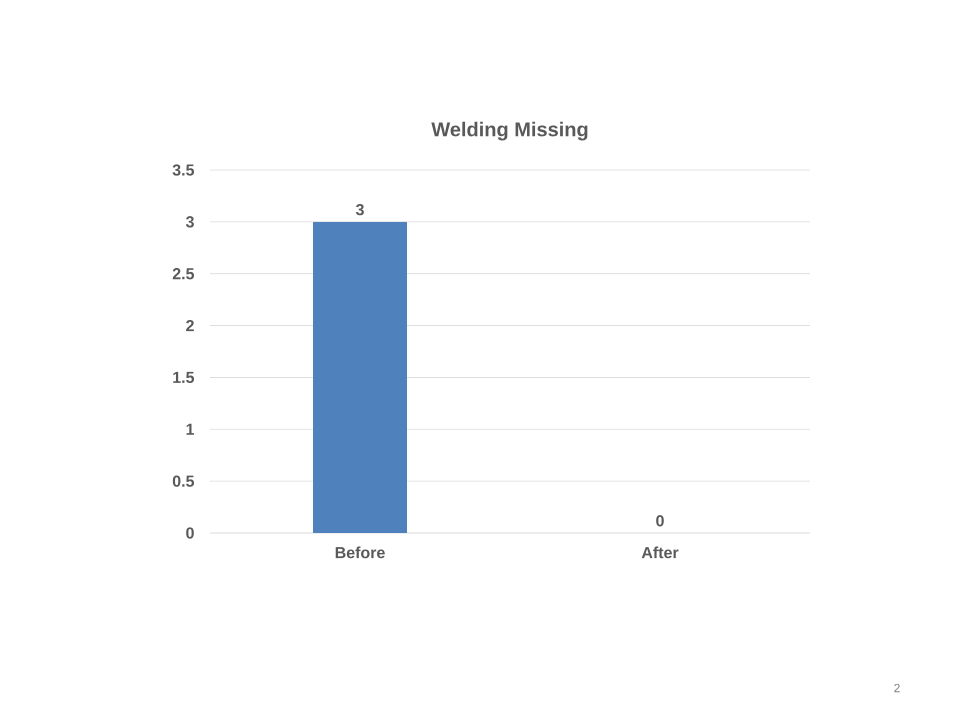 This screenshot has width=960, height=720. What do you see at coordinates (190, 326) in the screenshot?
I see `y-tick-label: 2` at bounding box center [190, 326].